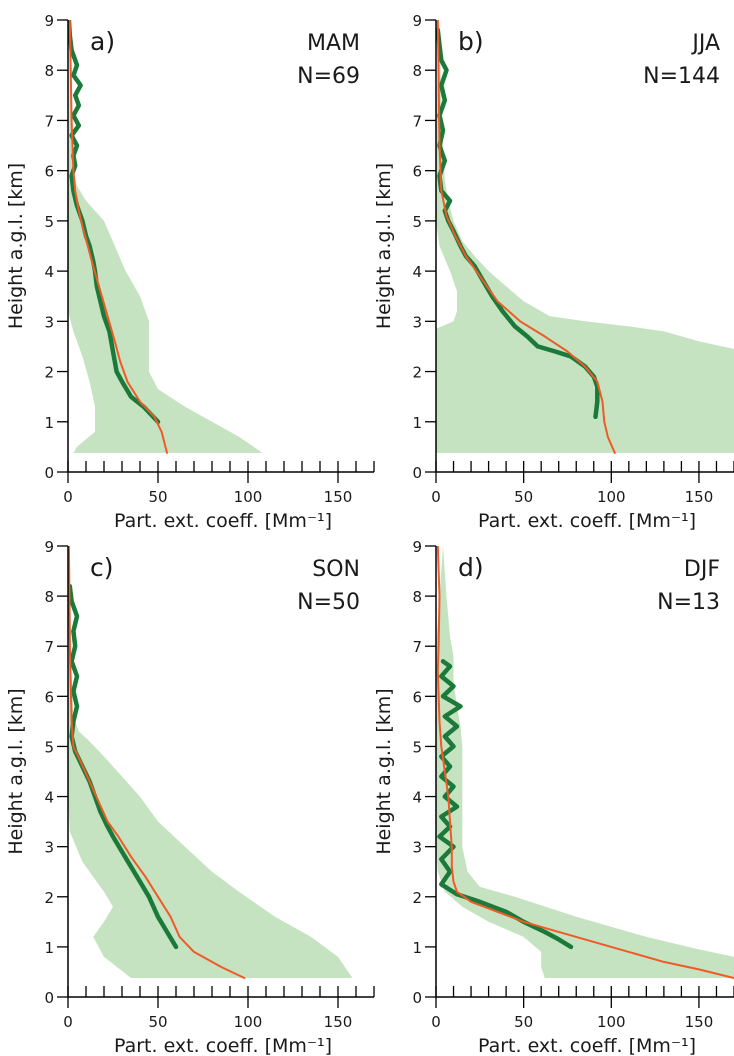 The image size is (734, 1056). What do you see at coordinates (336, 569) in the screenshot?
I see `season-label: SON` at bounding box center [336, 569].